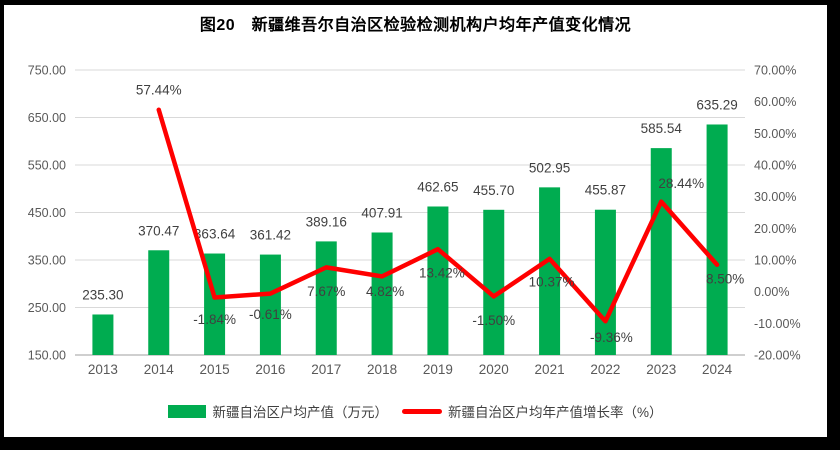  Describe the element at coordinates (382, 369) in the screenshot. I see `x-axis-label: 2018` at that location.